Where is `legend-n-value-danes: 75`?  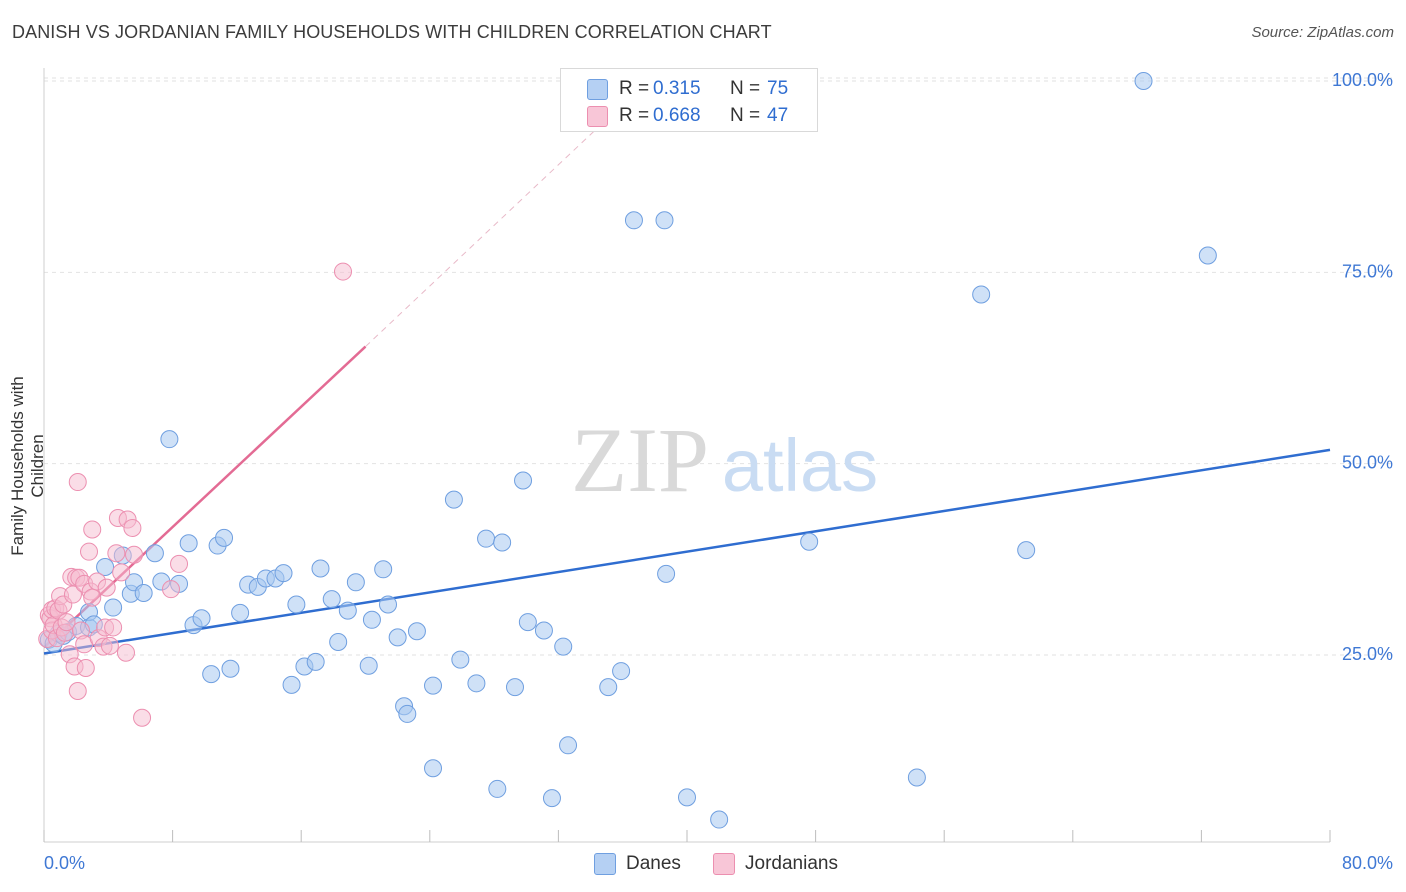
legend-n-value-danes: 75 is located at coordinates (778, 88).